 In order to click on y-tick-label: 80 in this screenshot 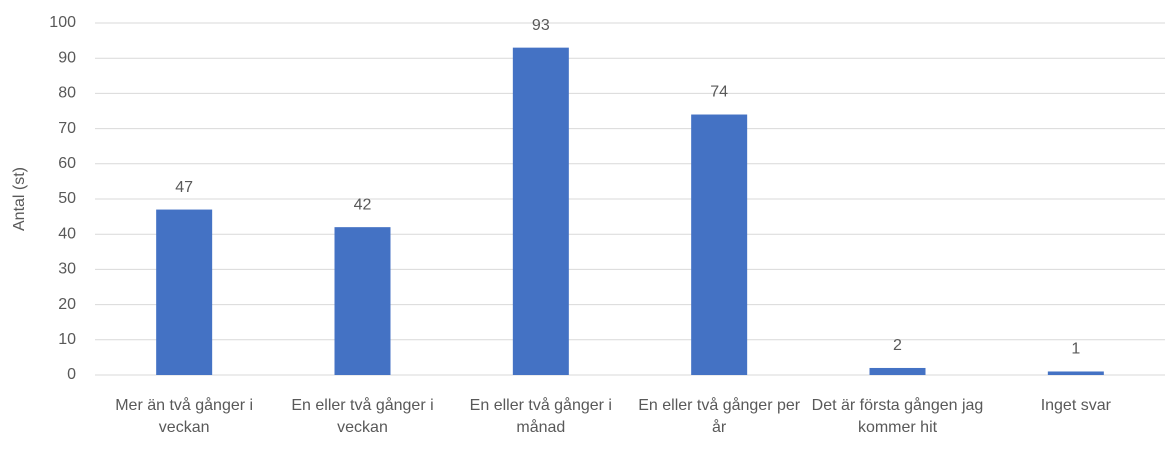, I will do `click(67, 93)`.